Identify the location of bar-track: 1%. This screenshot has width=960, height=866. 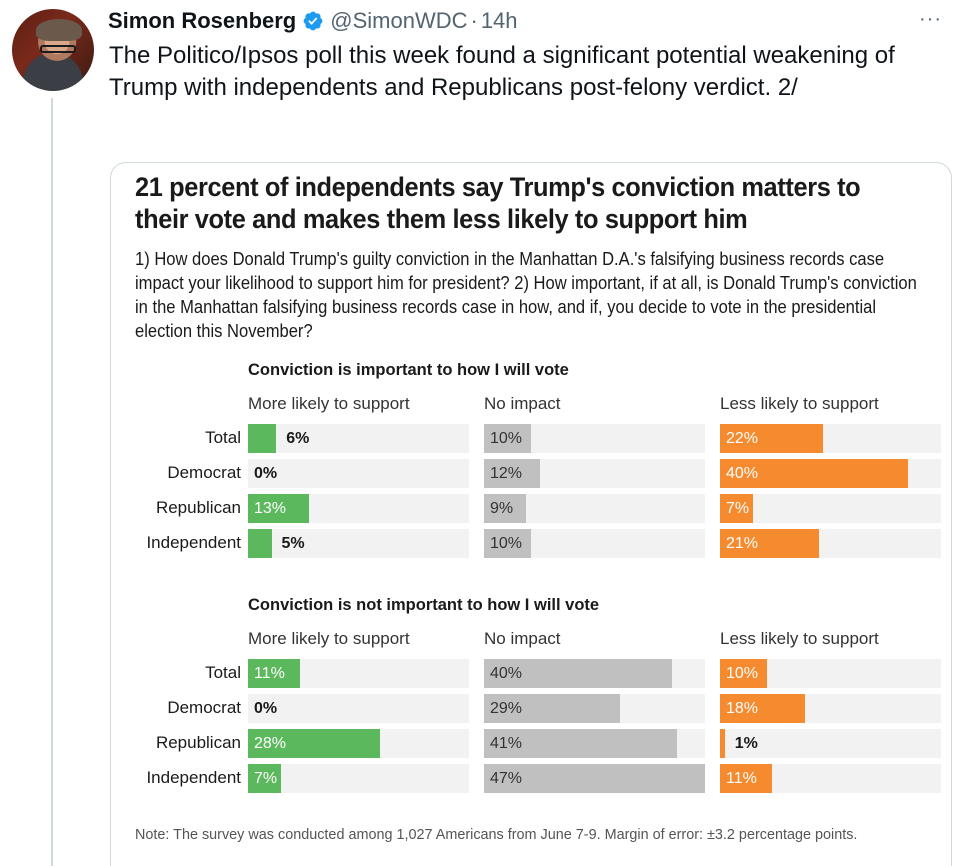
(830, 743).